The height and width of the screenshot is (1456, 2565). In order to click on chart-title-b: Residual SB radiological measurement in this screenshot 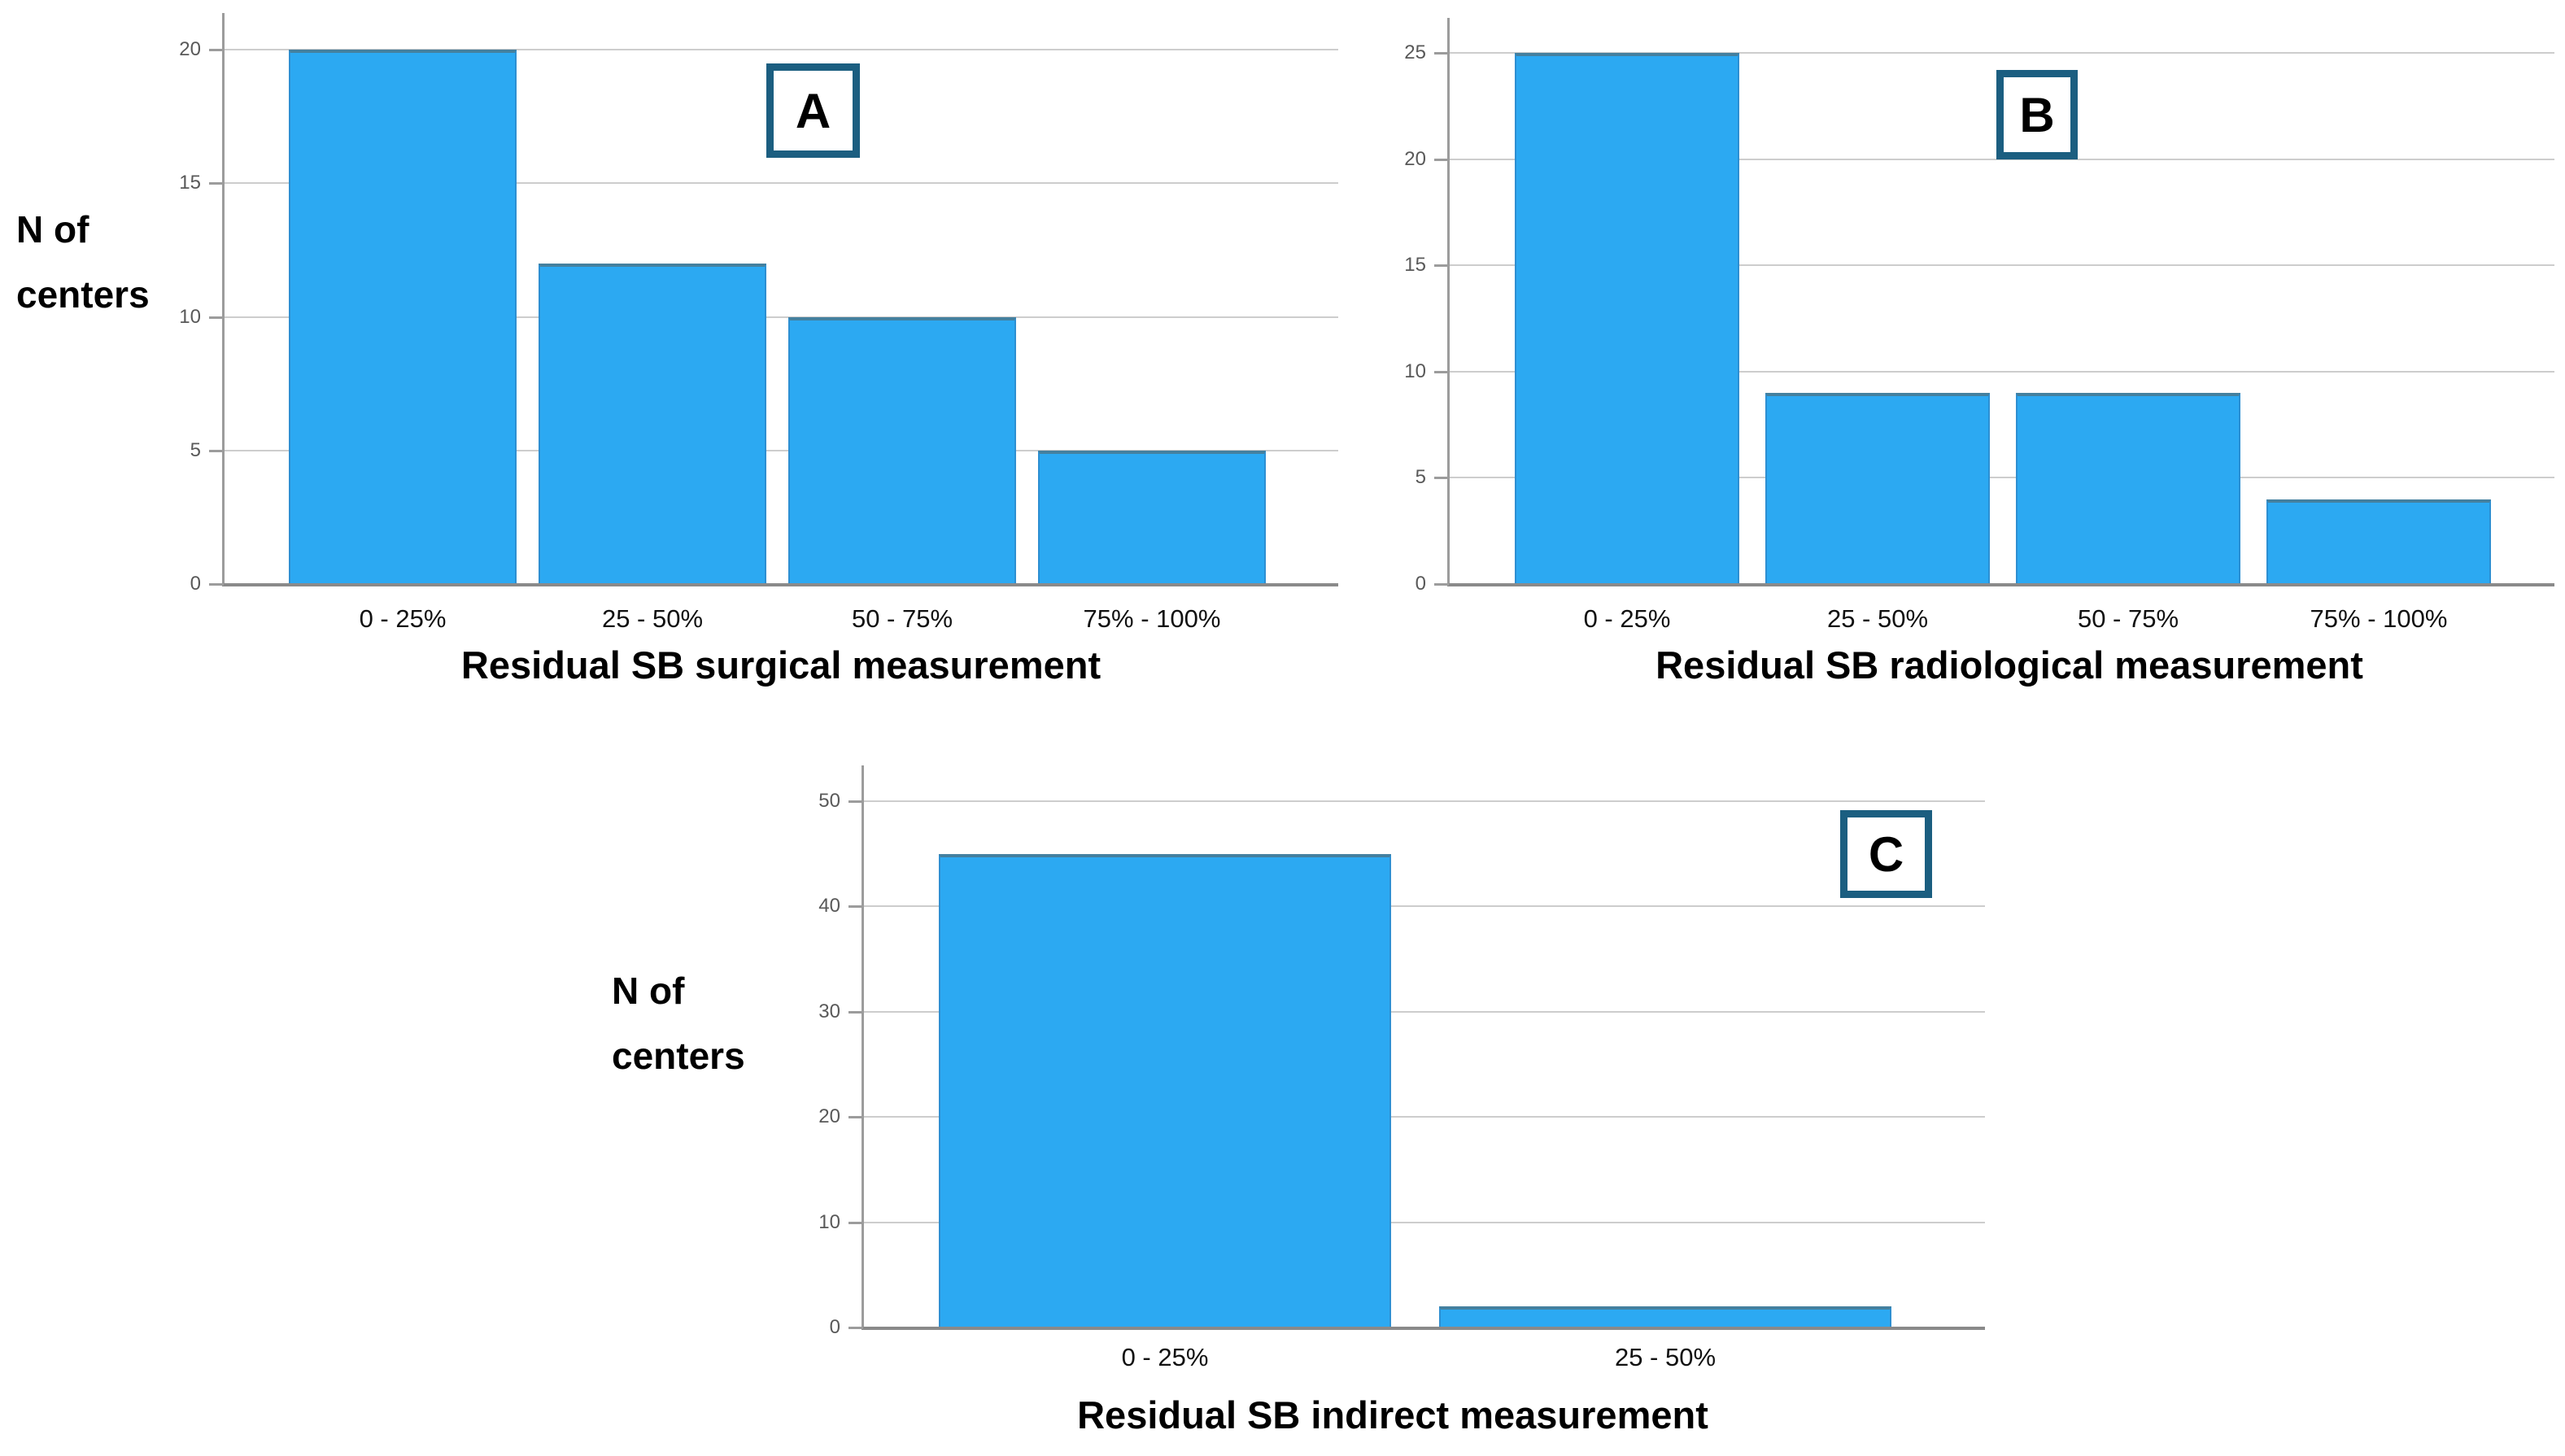, I will do `click(2009, 665)`.